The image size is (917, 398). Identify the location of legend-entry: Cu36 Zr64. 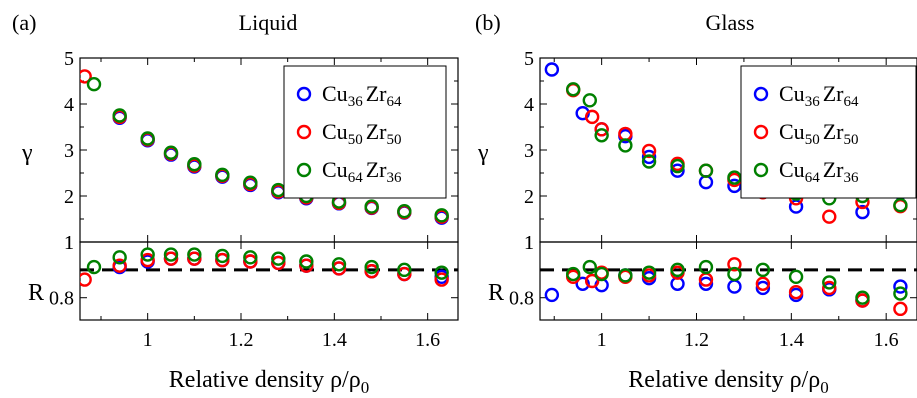
(362, 95).